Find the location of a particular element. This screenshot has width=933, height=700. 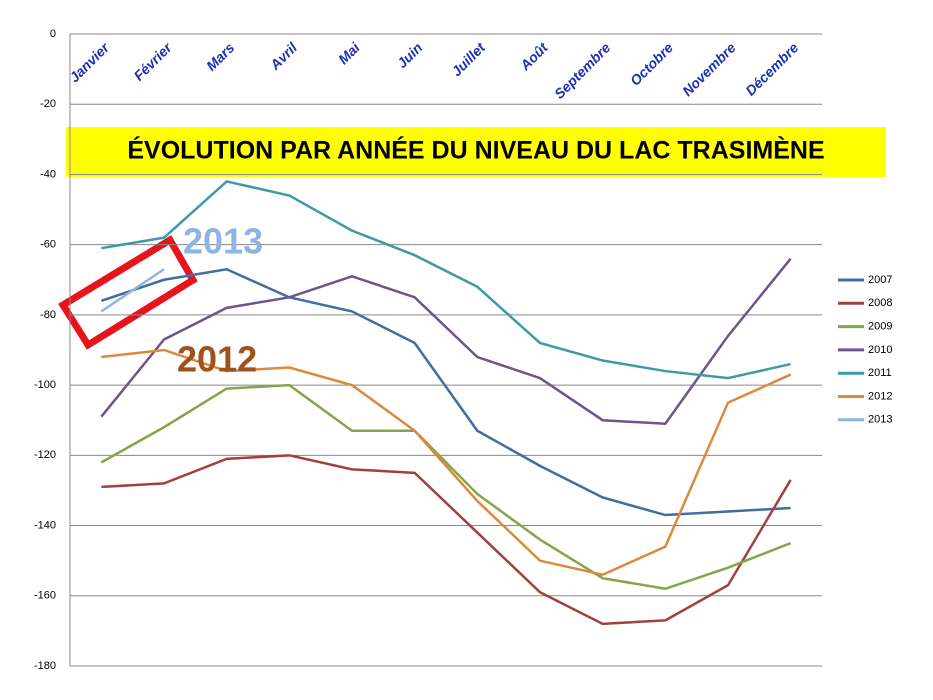

x-tick-label: Avril is located at coordinates (283, 56).